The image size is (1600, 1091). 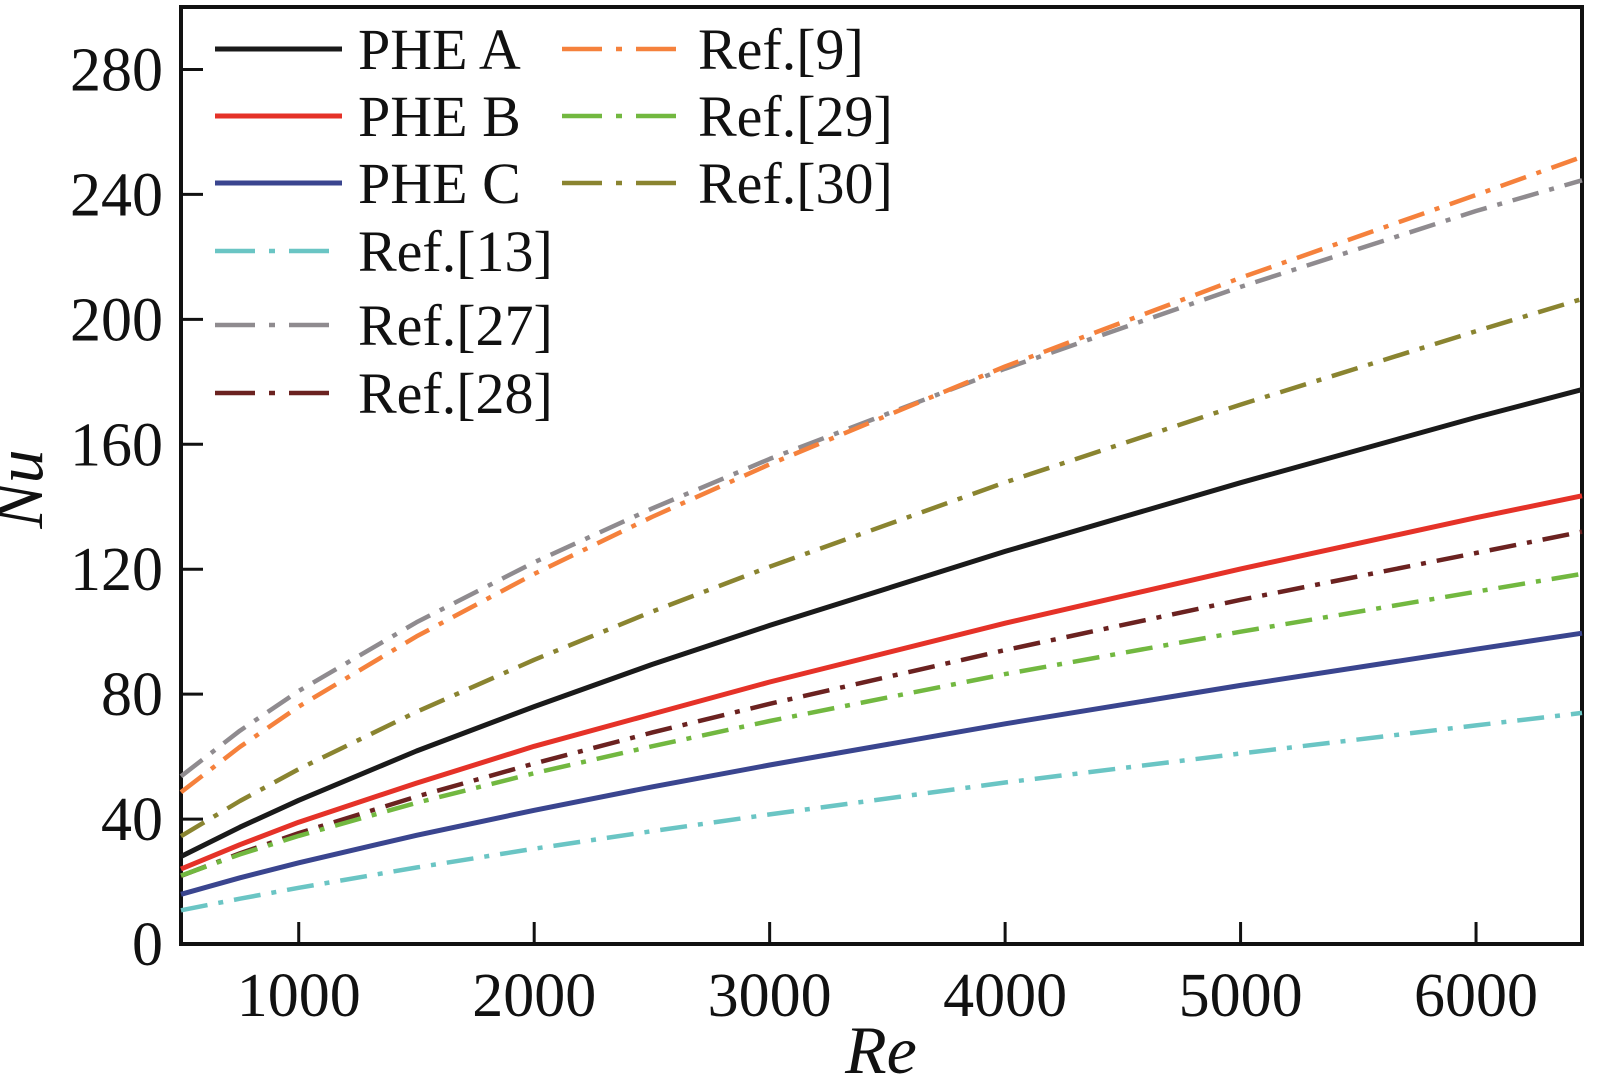 I want to click on legend-label-phe-b: PHE B, so click(x=439, y=116).